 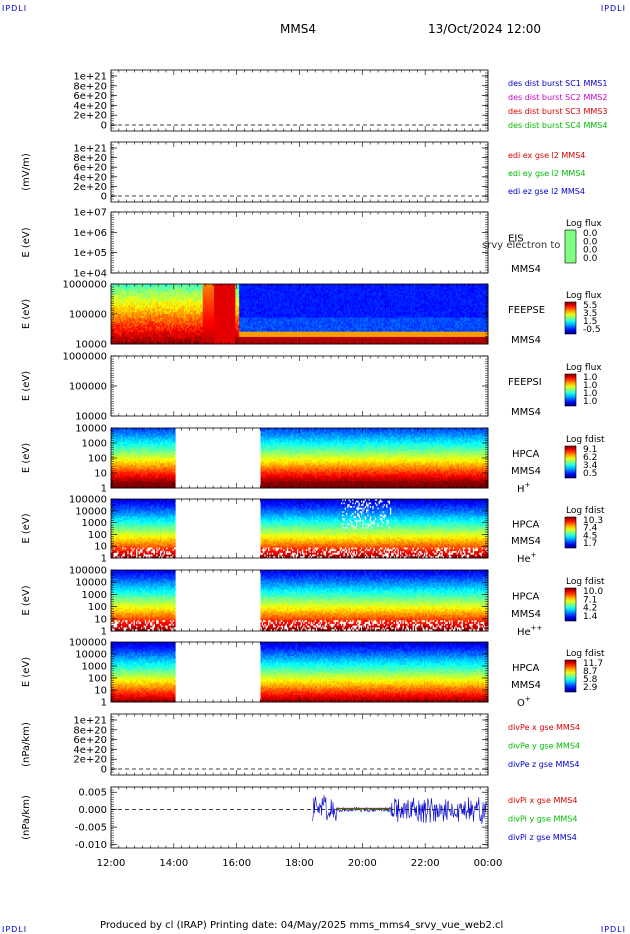 I want to click on y-axis-label: (nPa/km), so click(x=26, y=744).